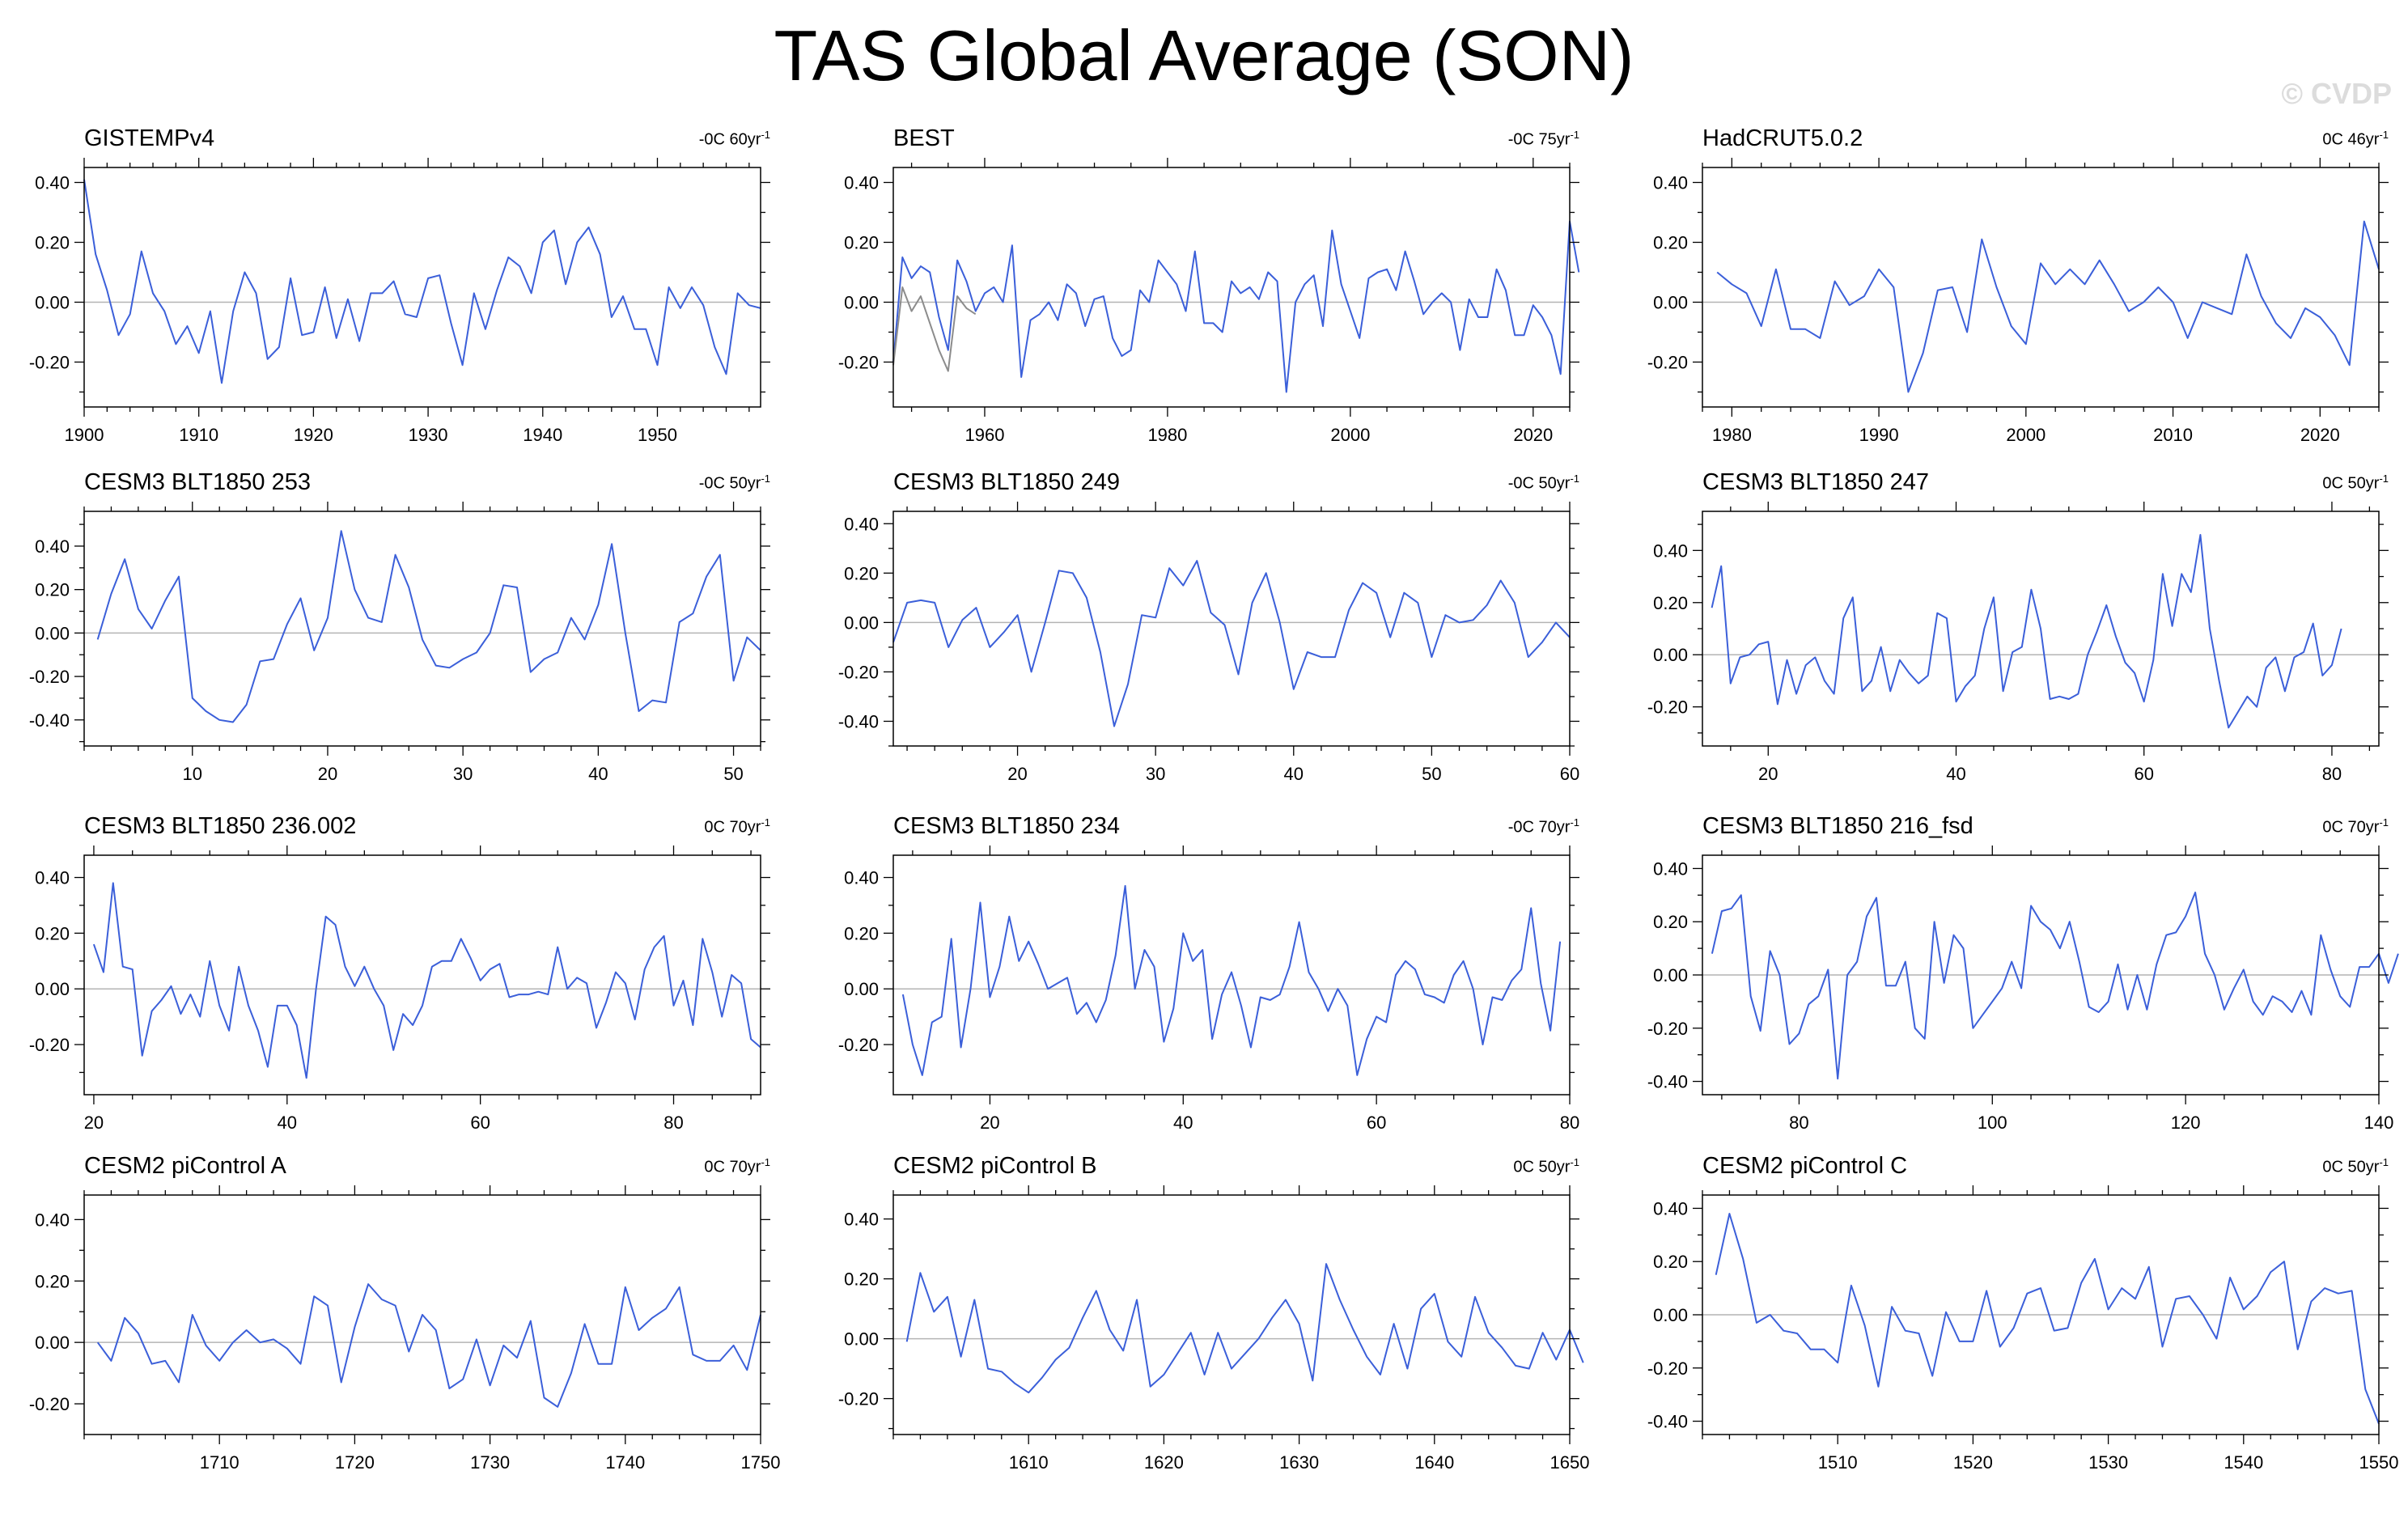  Describe the element at coordinates (149, 138) in the screenshot. I see `panel-title: GISTEMPv4` at that location.